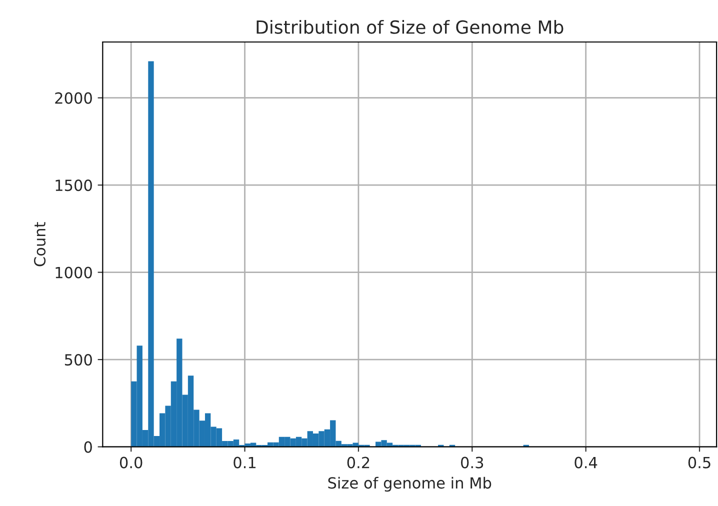  What do you see at coordinates (410, 27) in the screenshot?
I see `chart-title: Distribution of Size of Genome Mb` at bounding box center [410, 27].